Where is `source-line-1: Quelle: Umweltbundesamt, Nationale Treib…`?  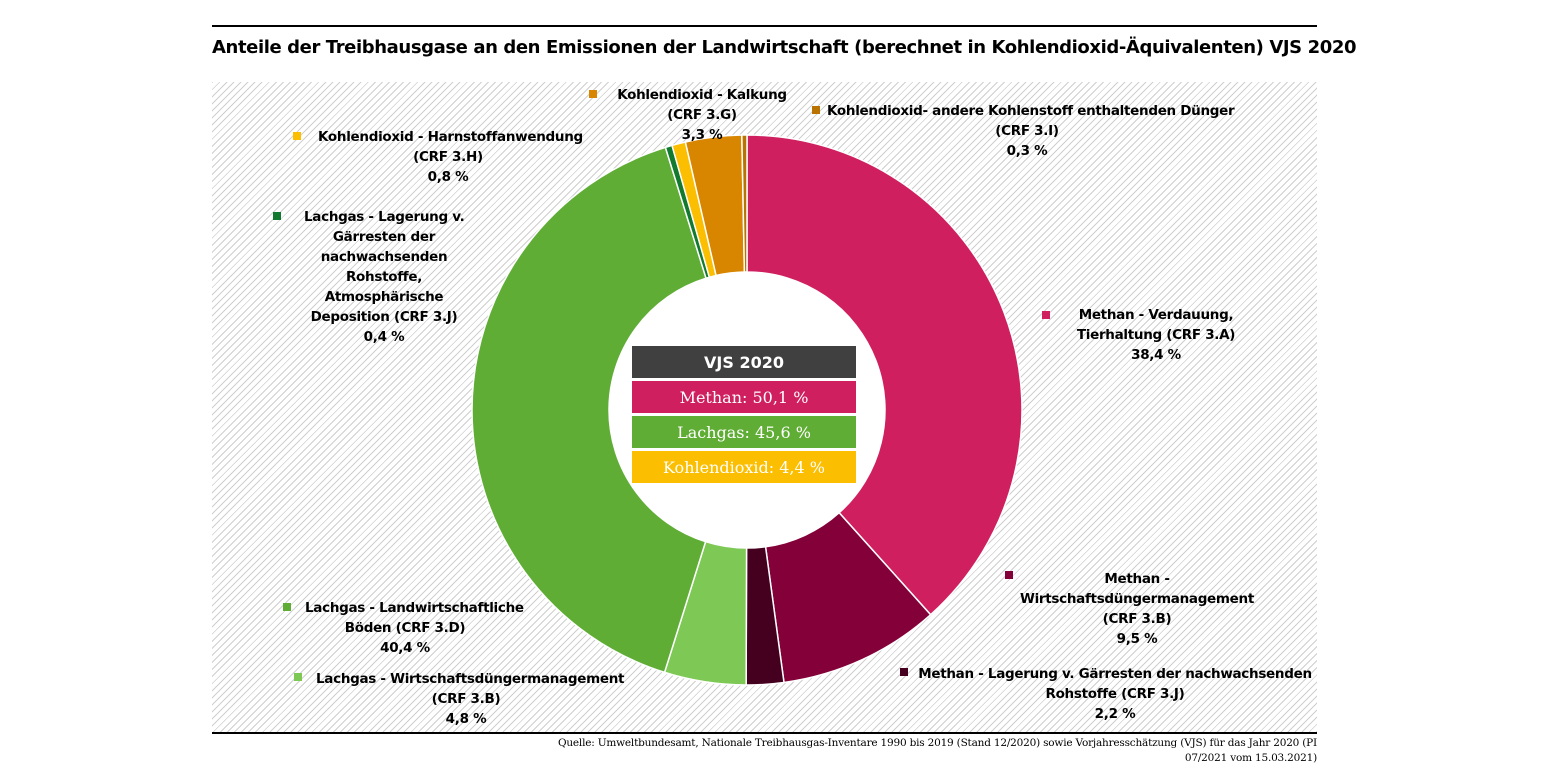 source-line-1: Quelle: Umweltbundesamt, Nationale Treib… is located at coordinates (937, 743).